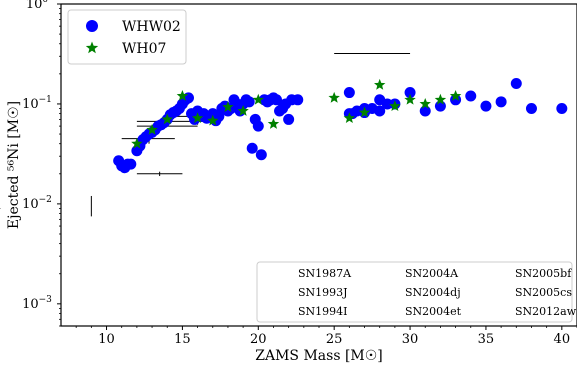 This screenshot has height=366, width=577. What do you see at coordinates (486, 339) in the screenshot?
I see `x-tick-label: 35` at bounding box center [486, 339].